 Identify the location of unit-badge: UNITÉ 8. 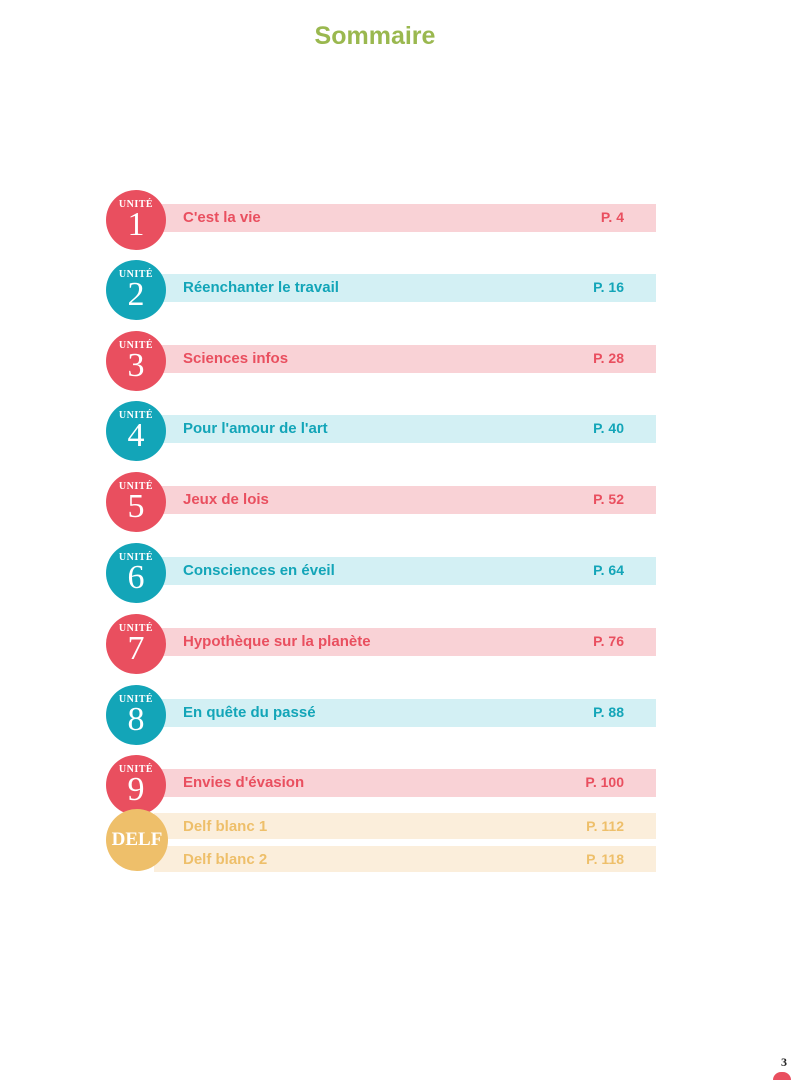
(136, 715).